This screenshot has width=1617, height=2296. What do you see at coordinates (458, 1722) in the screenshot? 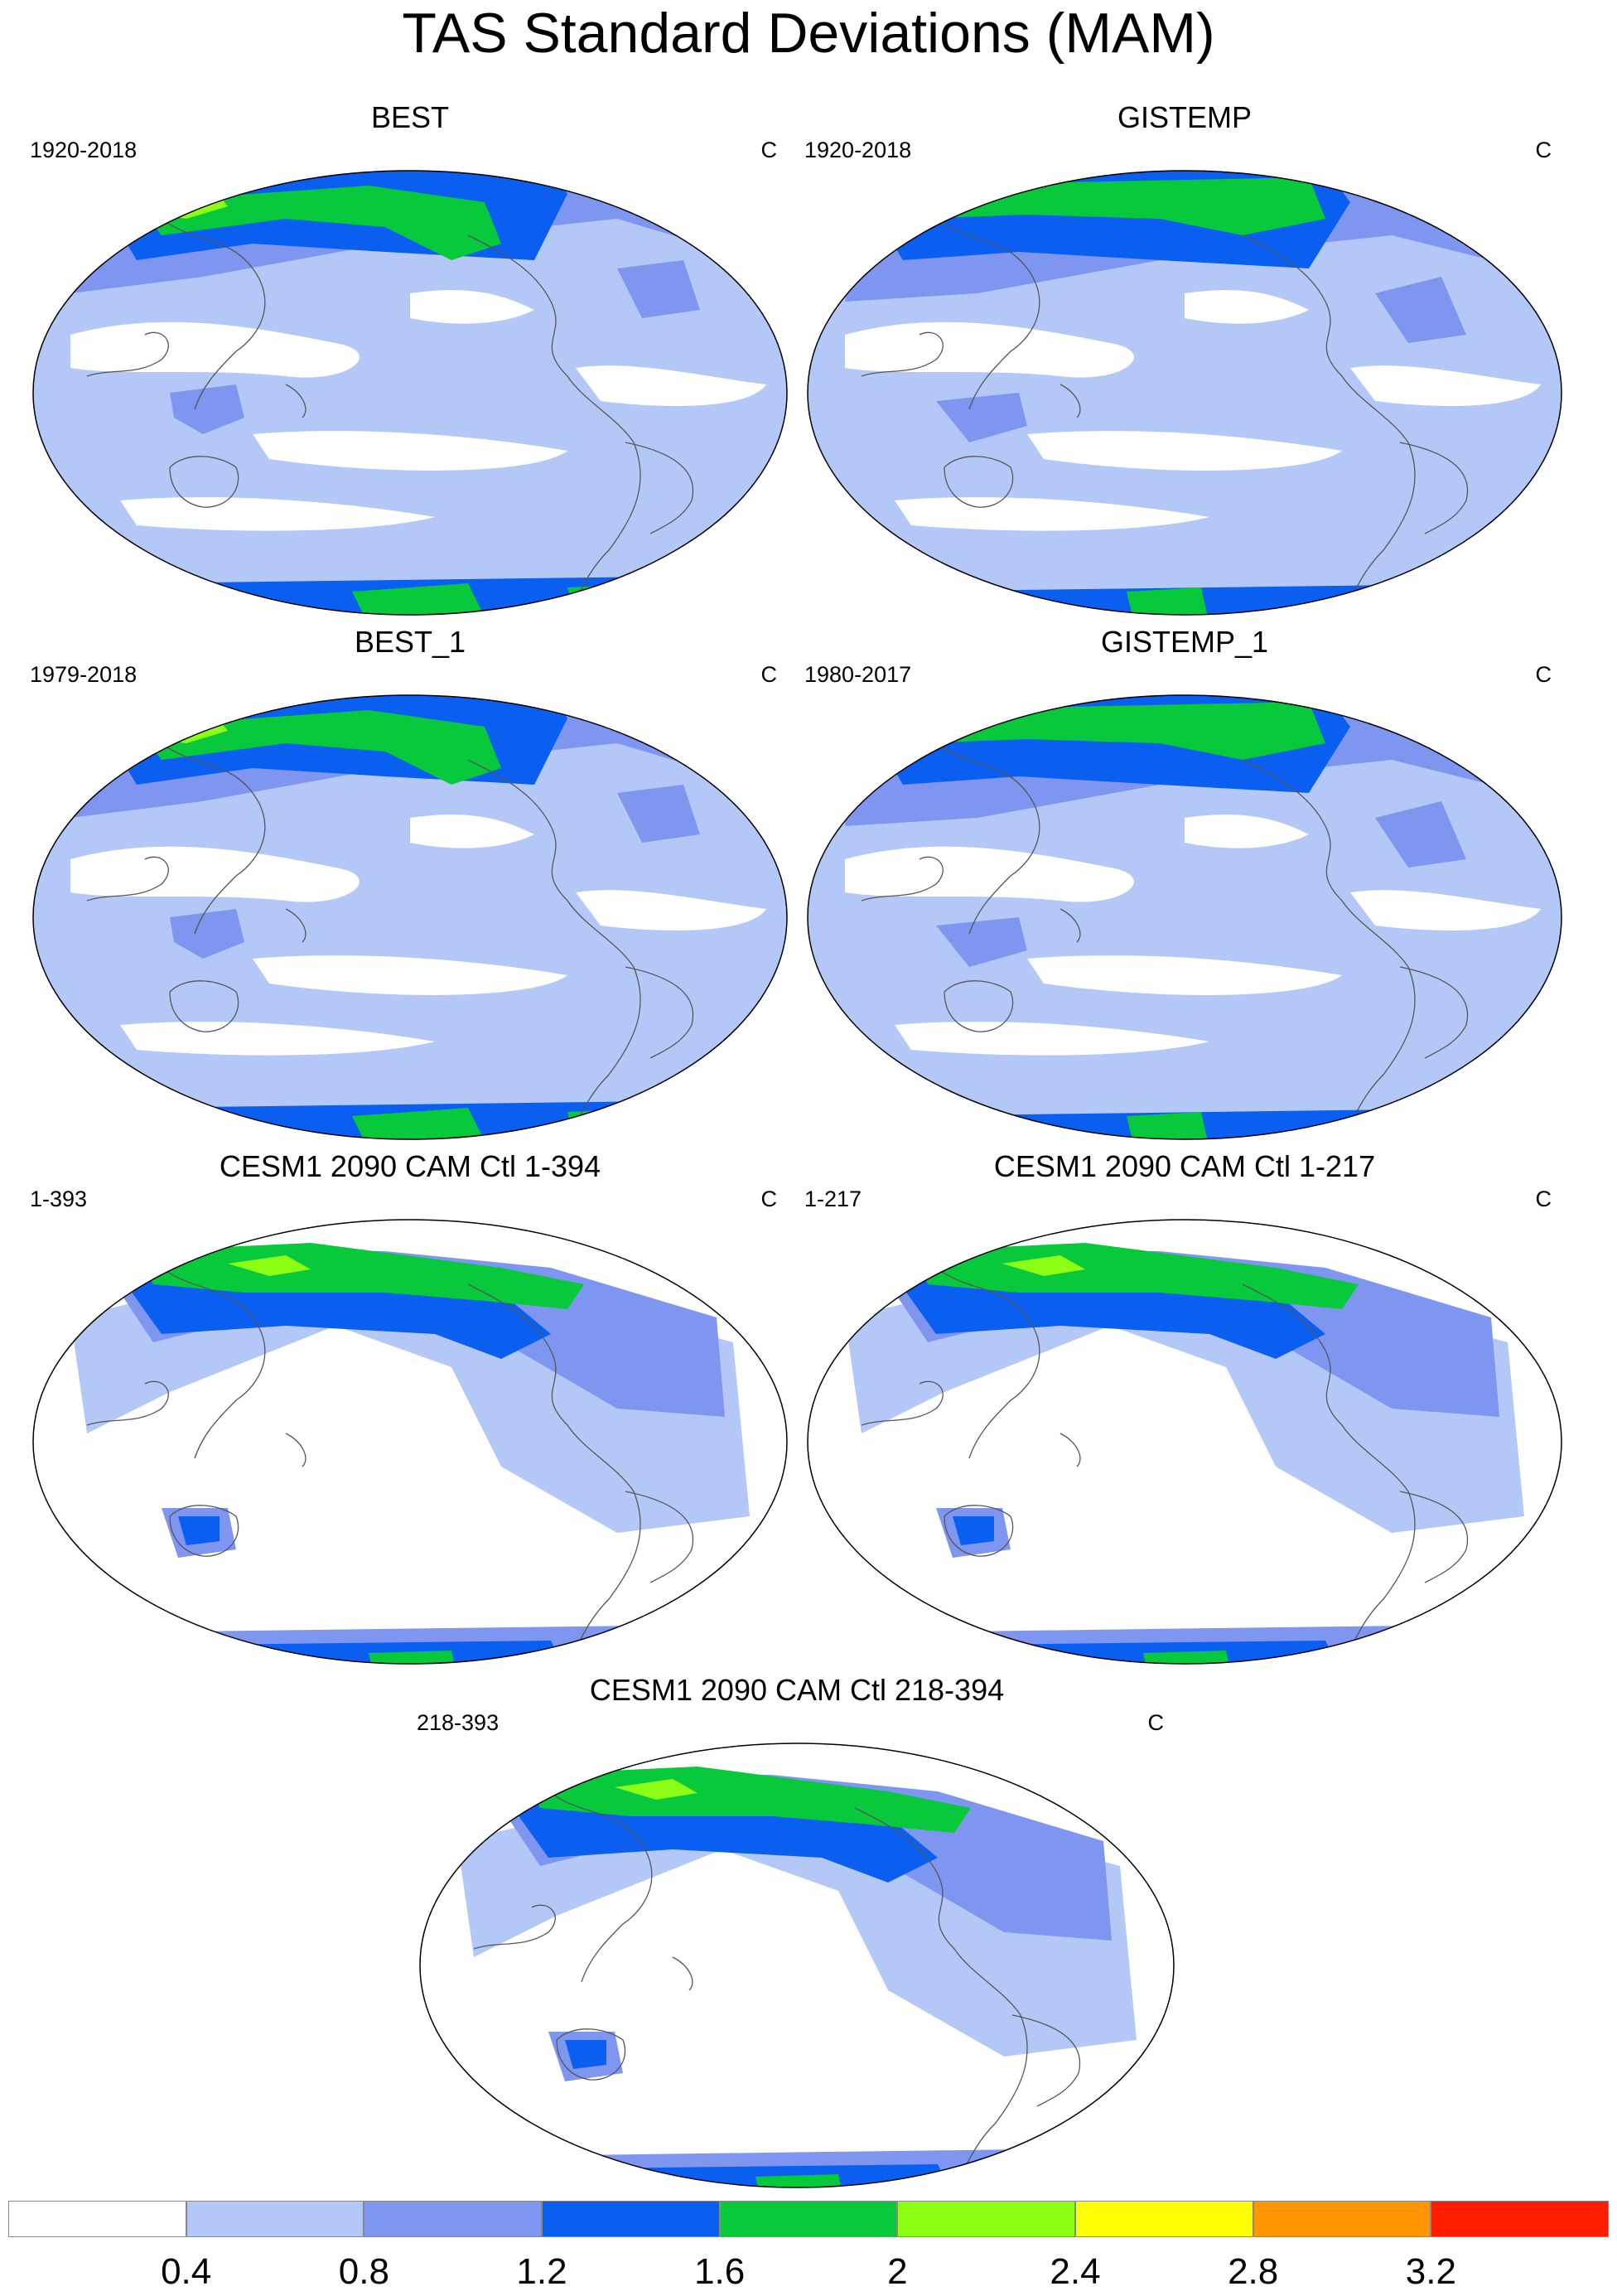
I see `panel-period: 218-393` at bounding box center [458, 1722].